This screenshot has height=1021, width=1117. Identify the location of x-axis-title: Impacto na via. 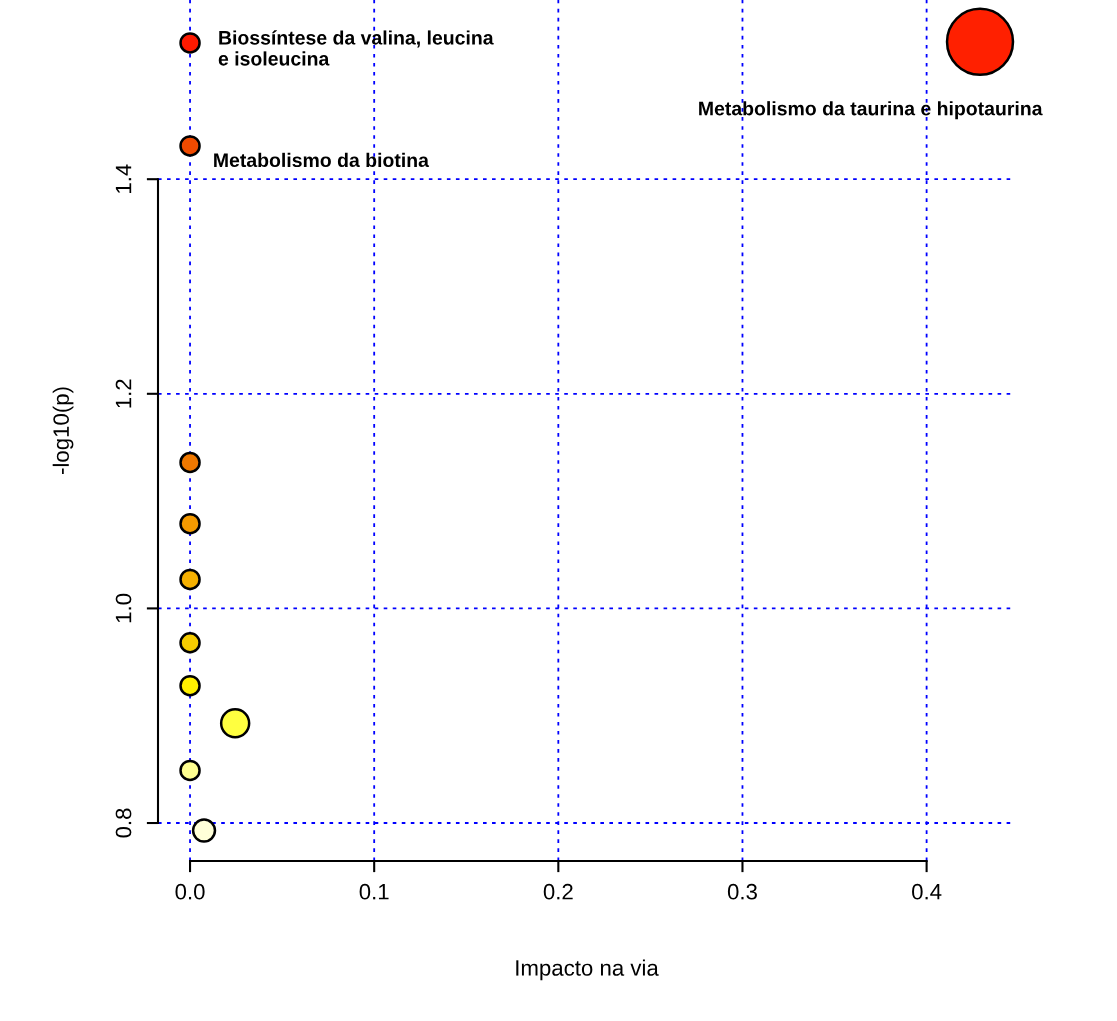
(587, 970).